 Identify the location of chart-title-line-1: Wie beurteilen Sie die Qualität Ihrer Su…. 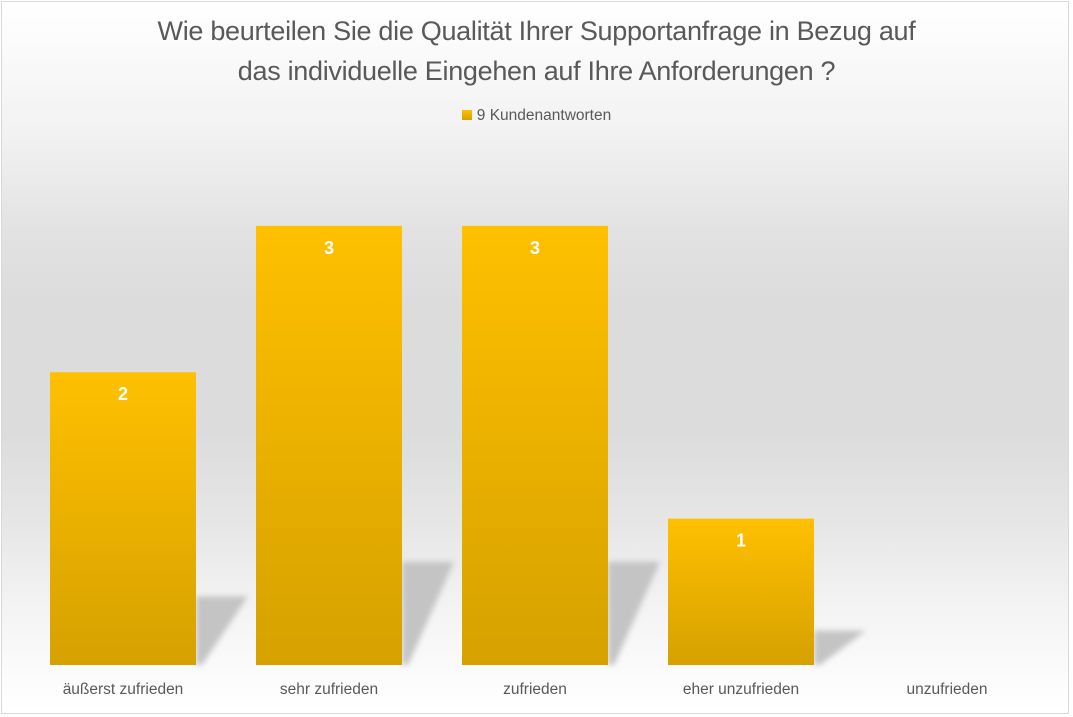
(536, 31).